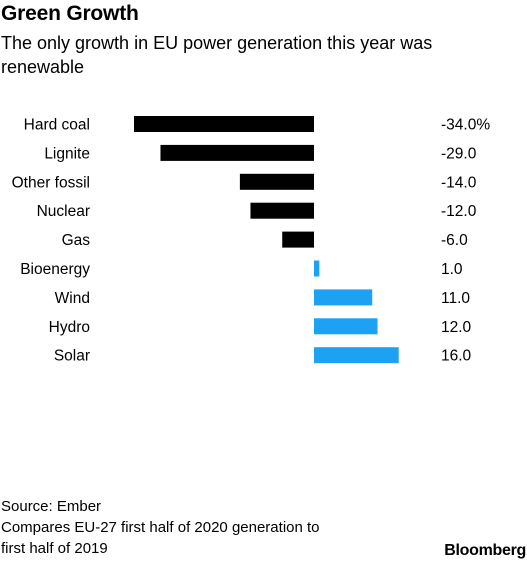  Describe the element at coordinates (454, 240) in the screenshot. I see `value-label: -6.0` at that location.